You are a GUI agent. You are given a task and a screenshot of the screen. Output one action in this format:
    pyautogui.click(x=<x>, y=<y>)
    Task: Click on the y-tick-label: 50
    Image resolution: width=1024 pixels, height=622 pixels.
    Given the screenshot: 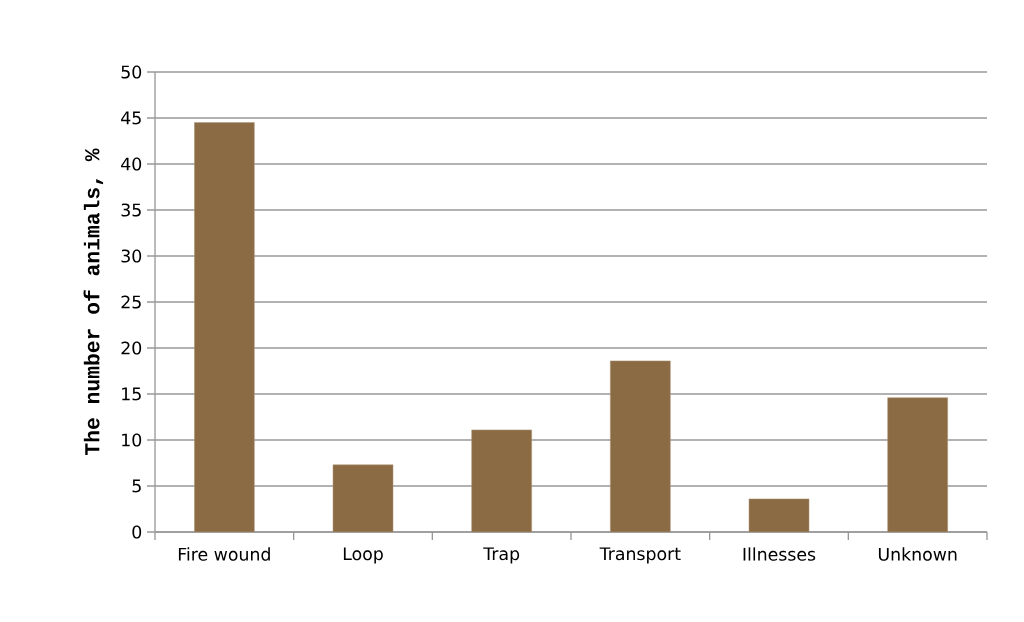 What is the action you would take?
    pyautogui.click(x=131, y=72)
    